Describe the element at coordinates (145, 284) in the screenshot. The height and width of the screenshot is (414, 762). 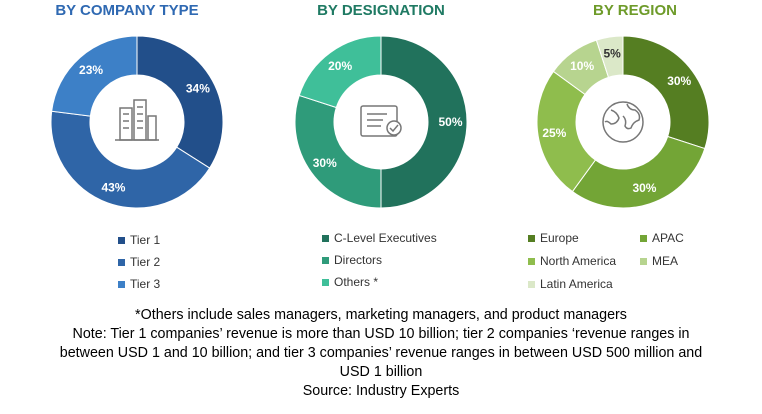
I see `legend-label: Tier 3` at that location.